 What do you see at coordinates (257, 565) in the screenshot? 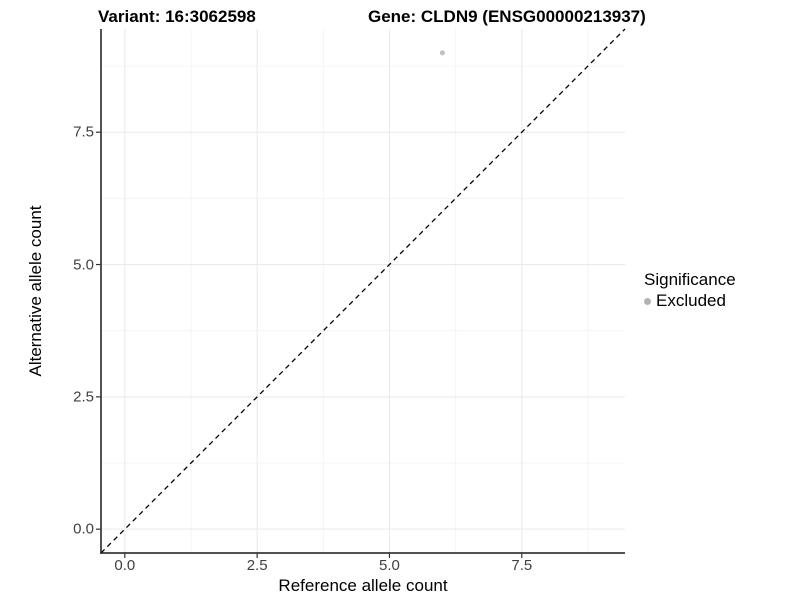
I see `x-tick-label: 2.5` at bounding box center [257, 565].